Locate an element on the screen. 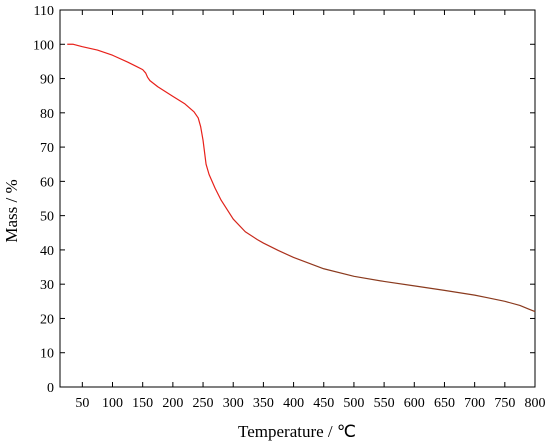 This screenshot has height=444, width=550. x-tick-label: 800 is located at coordinates (535, 403).